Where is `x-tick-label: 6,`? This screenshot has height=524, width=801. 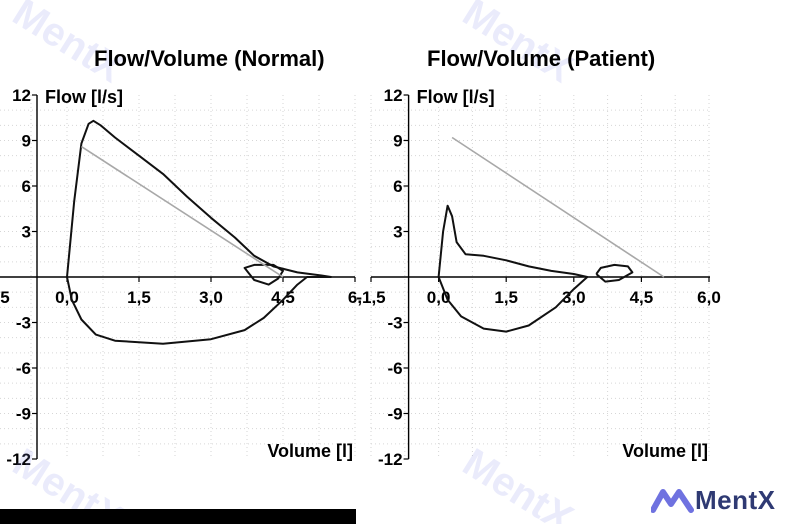 x-tick-label: 6, is located at coordinates (355, 297).